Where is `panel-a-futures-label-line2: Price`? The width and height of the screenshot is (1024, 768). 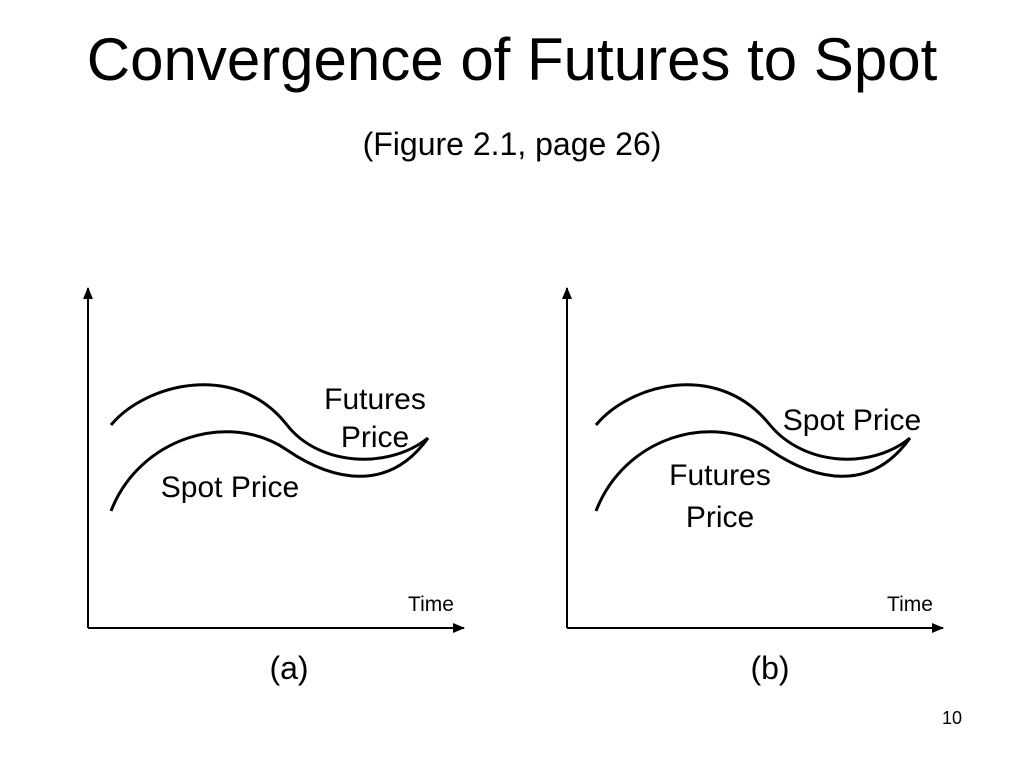
panel-a-futures-label-line2: Price is located at coordinates (375, 437).